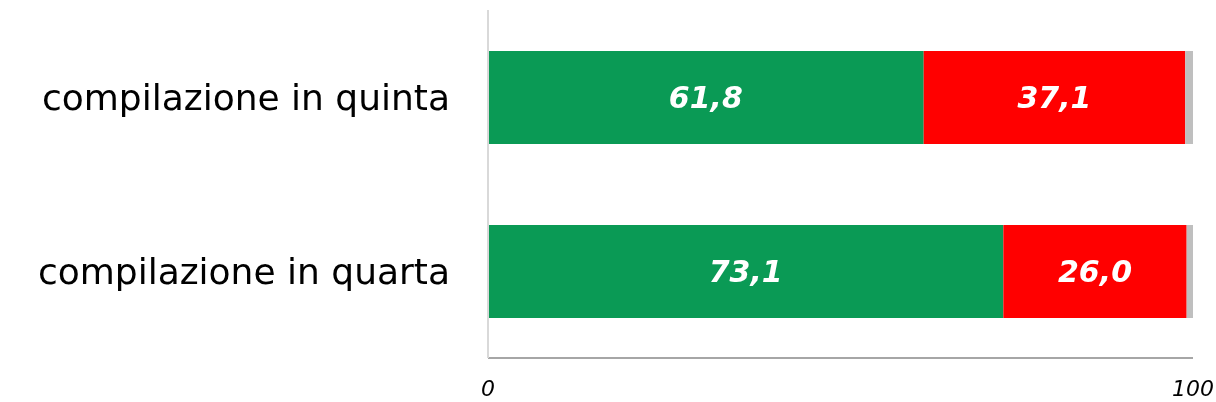 This screenshot has width=1216, height=402. What do you see at coordinates (245, 97) in the screenshot?
I see `y-tick-label: compilazione in quinta` at bounding box center [245, 97].